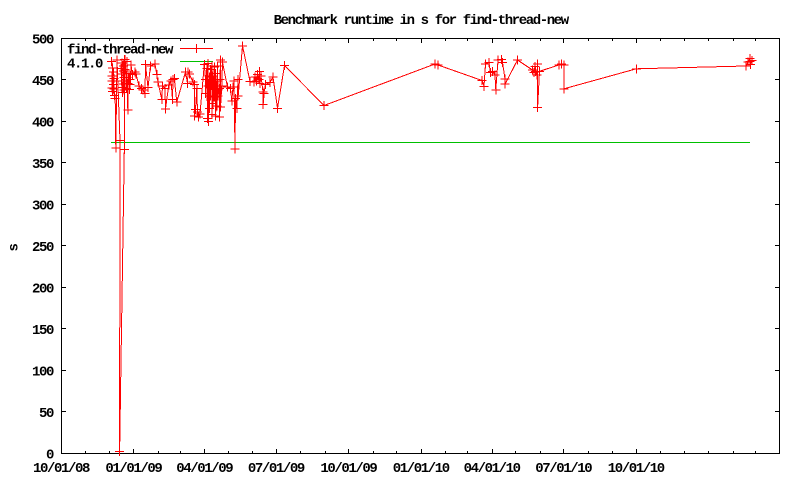 Image resolution: width=800 pixels, height=480 pixels. I want to click on svg-text: 0, so click(50, 456).